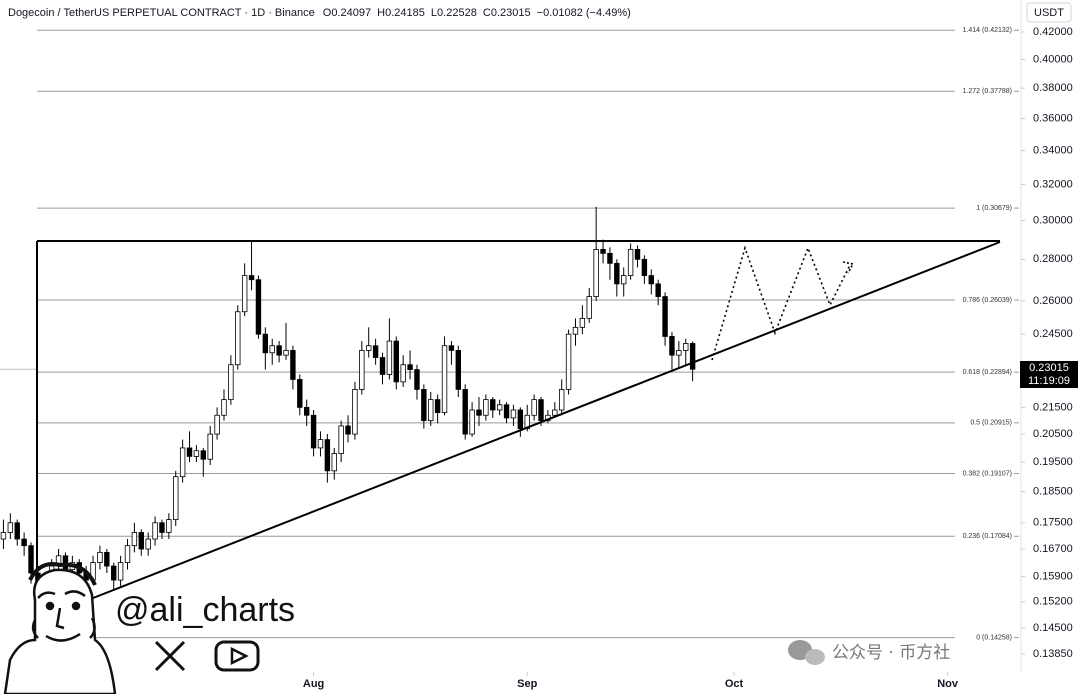 The width and height of the screenshot is (1080, 694). What do you see at coordinates (1053, 59) in the screenshot?
I see `y-tick-label: 0.40000` at bounding box center [1053, 59].